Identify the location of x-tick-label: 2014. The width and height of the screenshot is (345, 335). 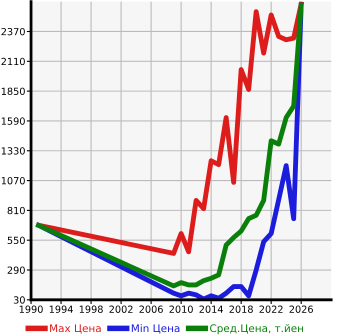
(211, 309).